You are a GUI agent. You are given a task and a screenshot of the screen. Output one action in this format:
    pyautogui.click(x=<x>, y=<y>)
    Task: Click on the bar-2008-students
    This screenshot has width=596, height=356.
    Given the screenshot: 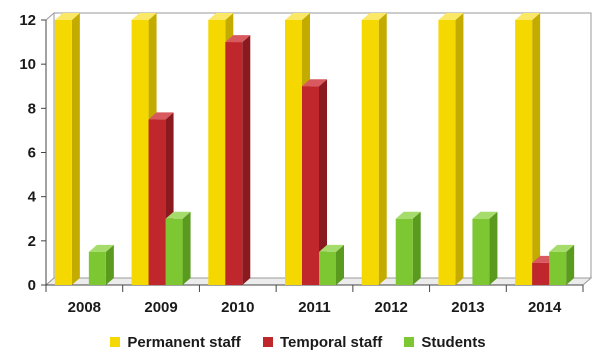 What is the action you would take?
    pyautogui.click(x=101, y=264)
    